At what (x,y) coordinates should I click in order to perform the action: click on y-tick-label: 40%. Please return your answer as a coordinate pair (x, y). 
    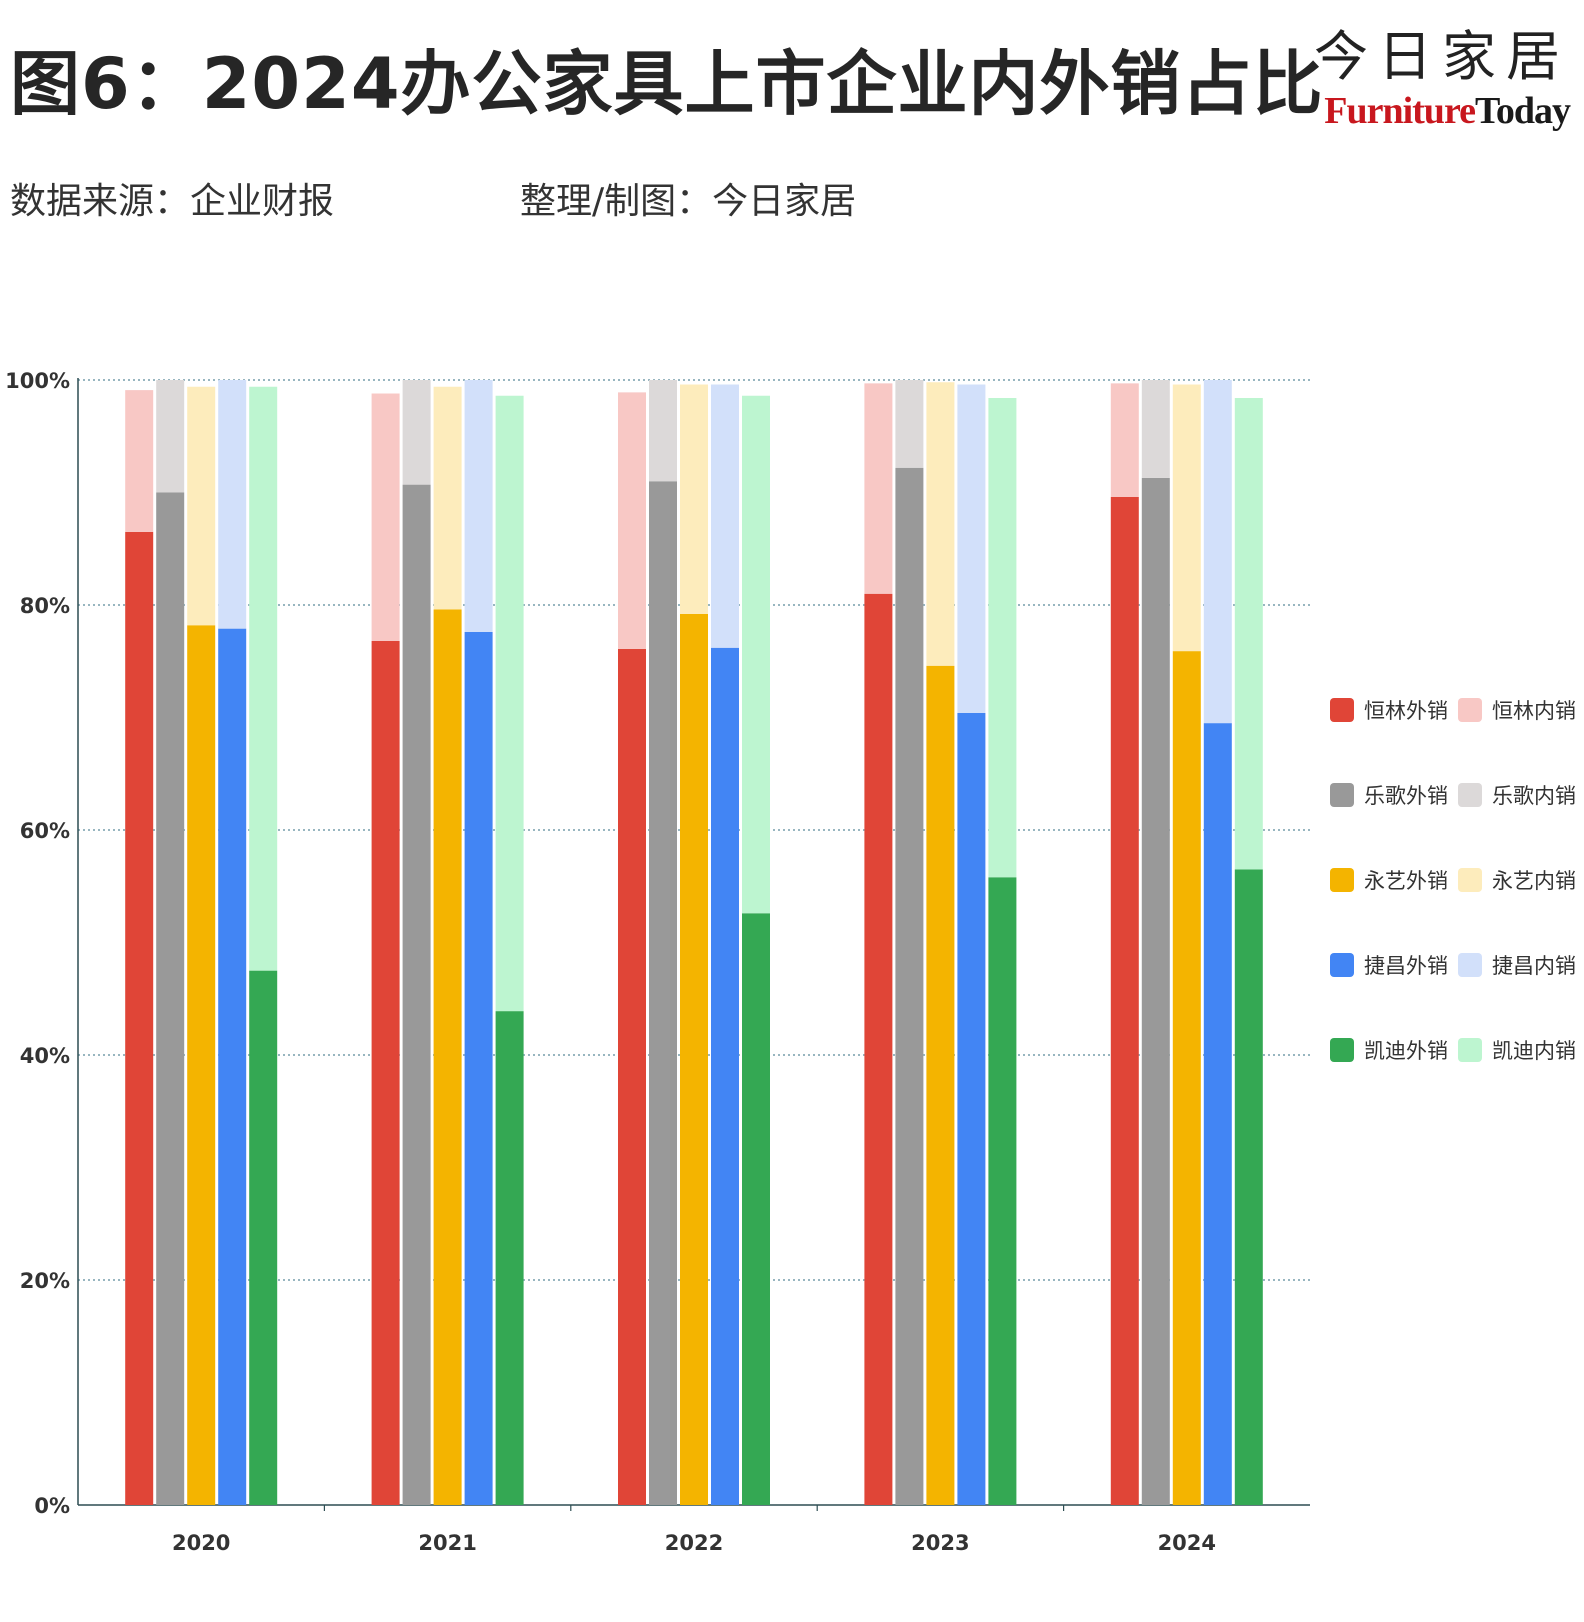
    Looking at the image, I should click on (45, 1056).